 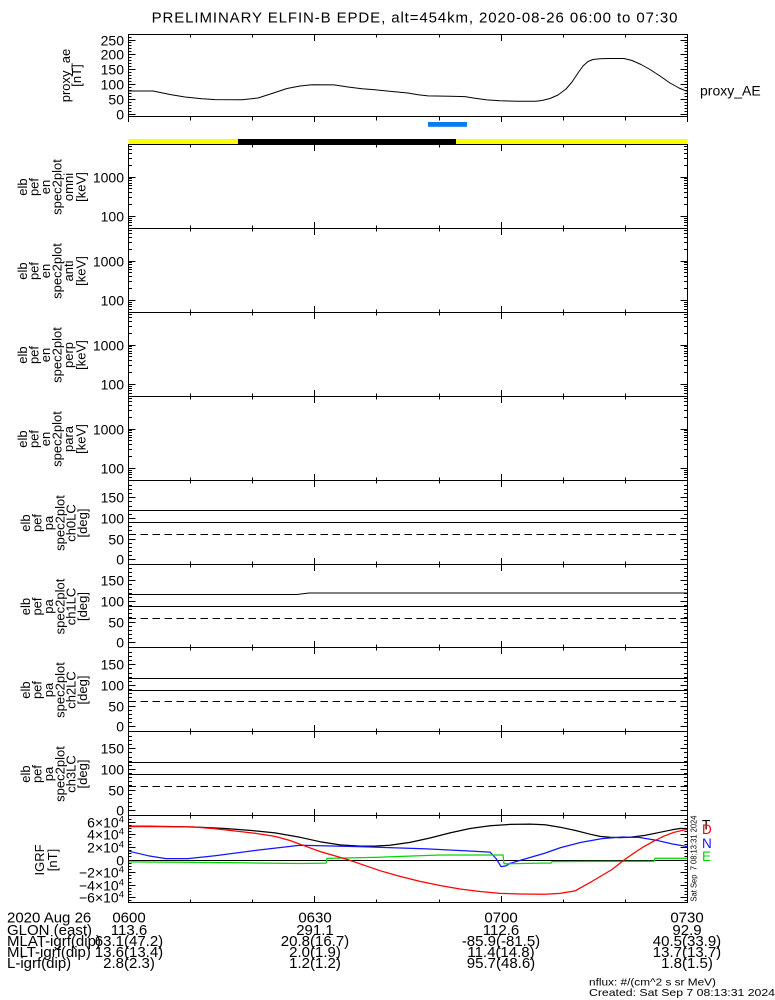 What do you see at coordinates (730, 91) in the screenshot?
I see `svg-text: proxy_AE` at bounding box center [730, 91].